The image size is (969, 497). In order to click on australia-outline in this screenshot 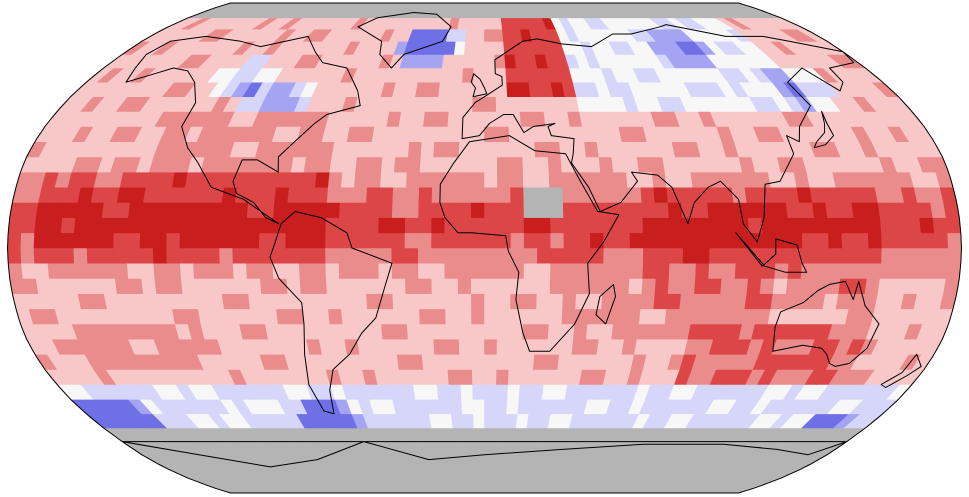, I will do `click(826, 323)`.